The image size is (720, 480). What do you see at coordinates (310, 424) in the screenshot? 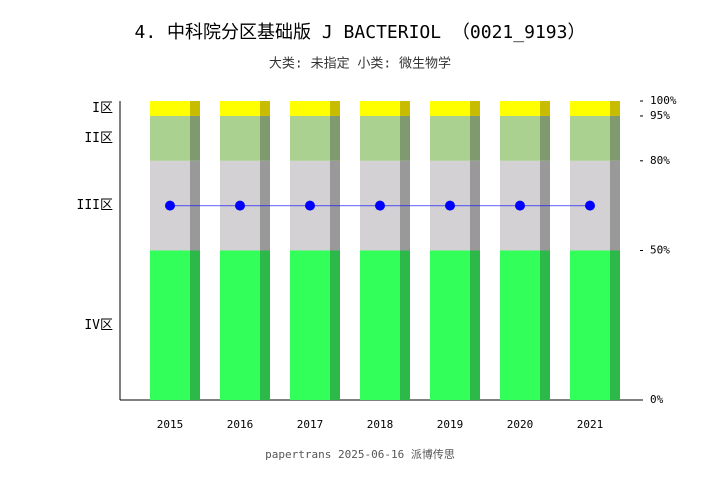
I see `x-tick-label: 2017` at bounding box center [310, 424].